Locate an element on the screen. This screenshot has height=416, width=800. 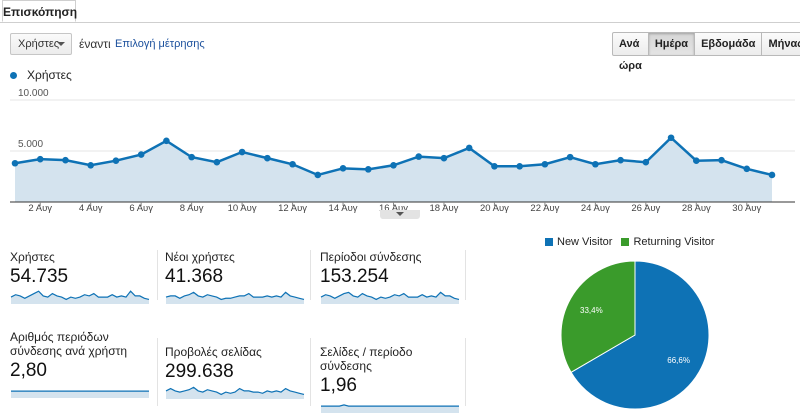
chart-legend-label: Χρήστες is located at coordinates (49, 75).